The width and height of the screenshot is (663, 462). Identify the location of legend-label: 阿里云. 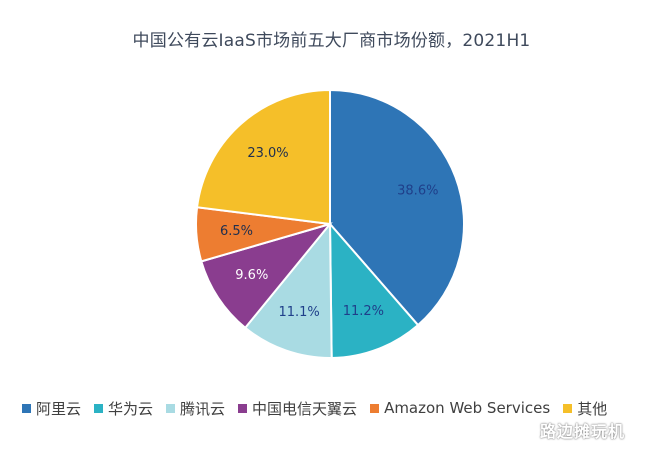
(59, 408).